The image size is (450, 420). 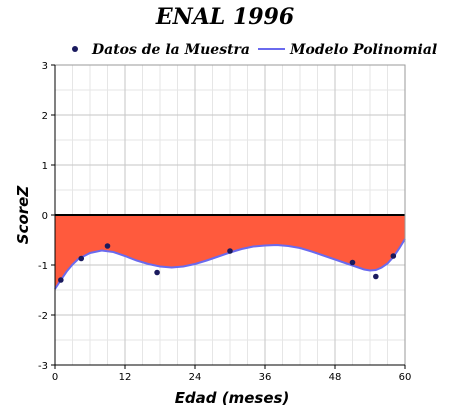 What do you see at coordinates (230, 264) in the screenshot?
I see `model-line` at bounding box center [230, 264].